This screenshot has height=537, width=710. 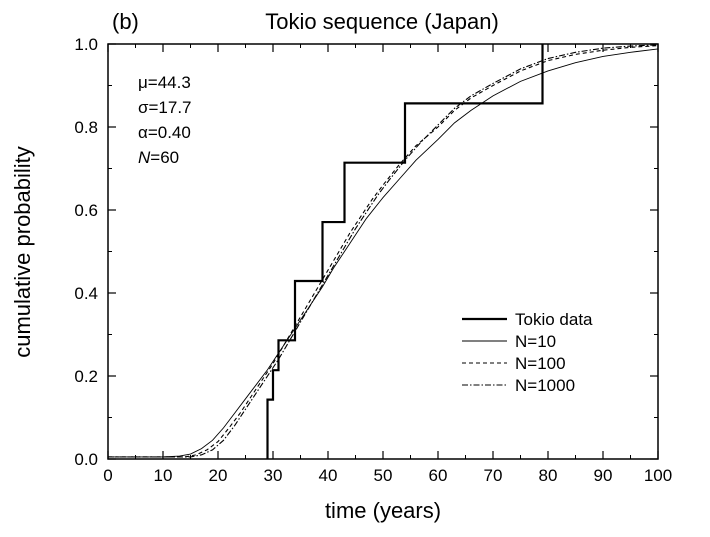 I want to click on x-tick-label: 30, so click(x=273, y=475).